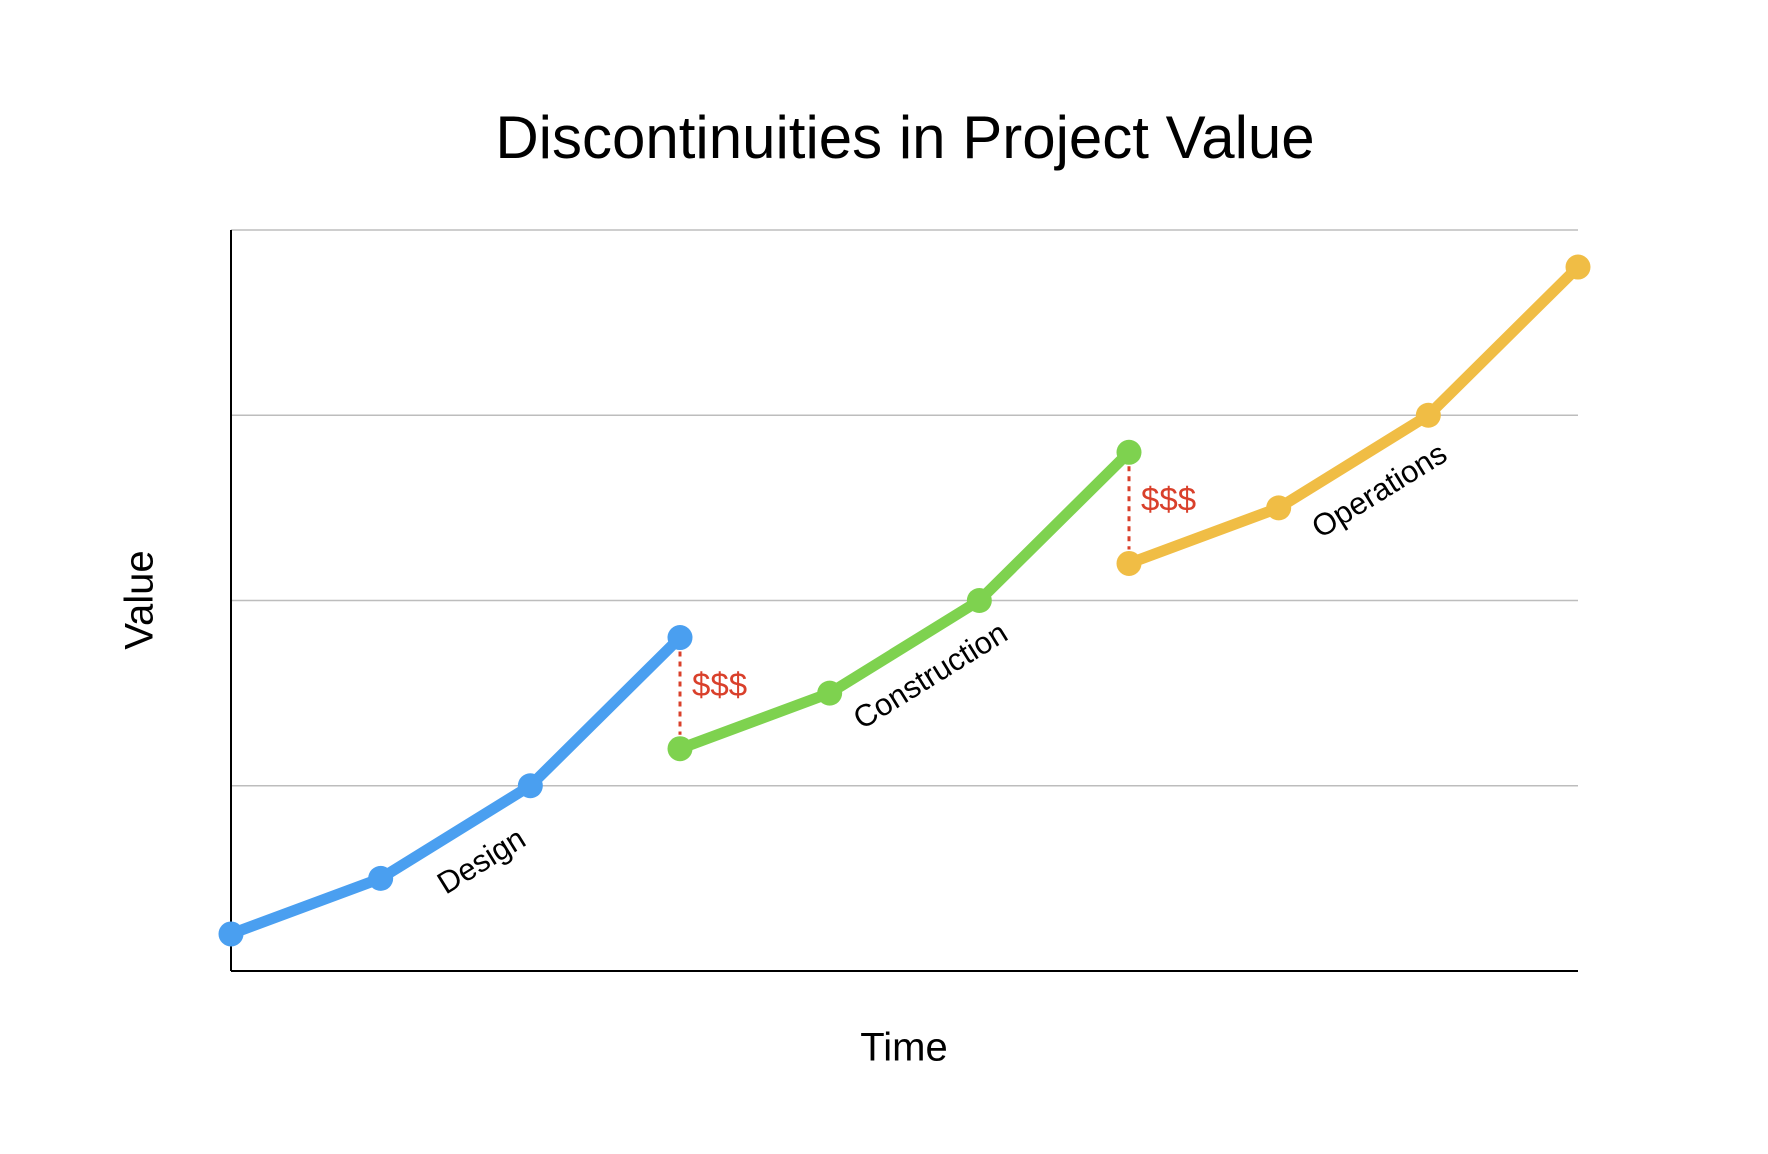 Image resolution: width=1768 pixels, height=1154 pixels. I want to click on y-axis-label: Value, so click(140, 599).